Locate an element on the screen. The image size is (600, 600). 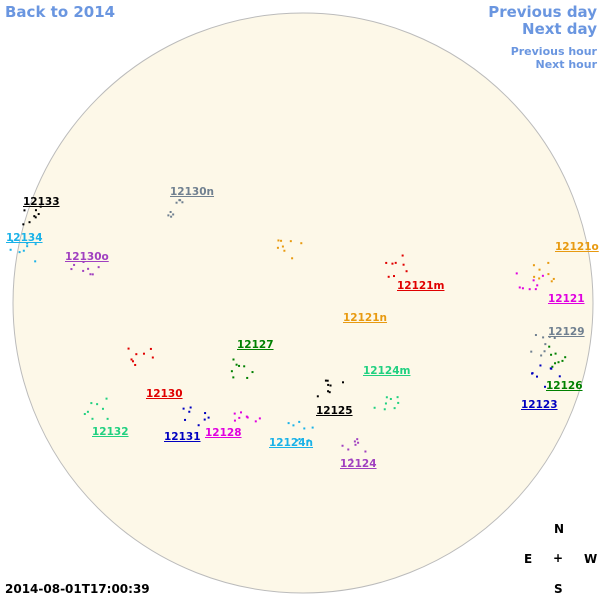
timestamp: 2014-08-01T17:00:39 is located at coordinates (77, 589).